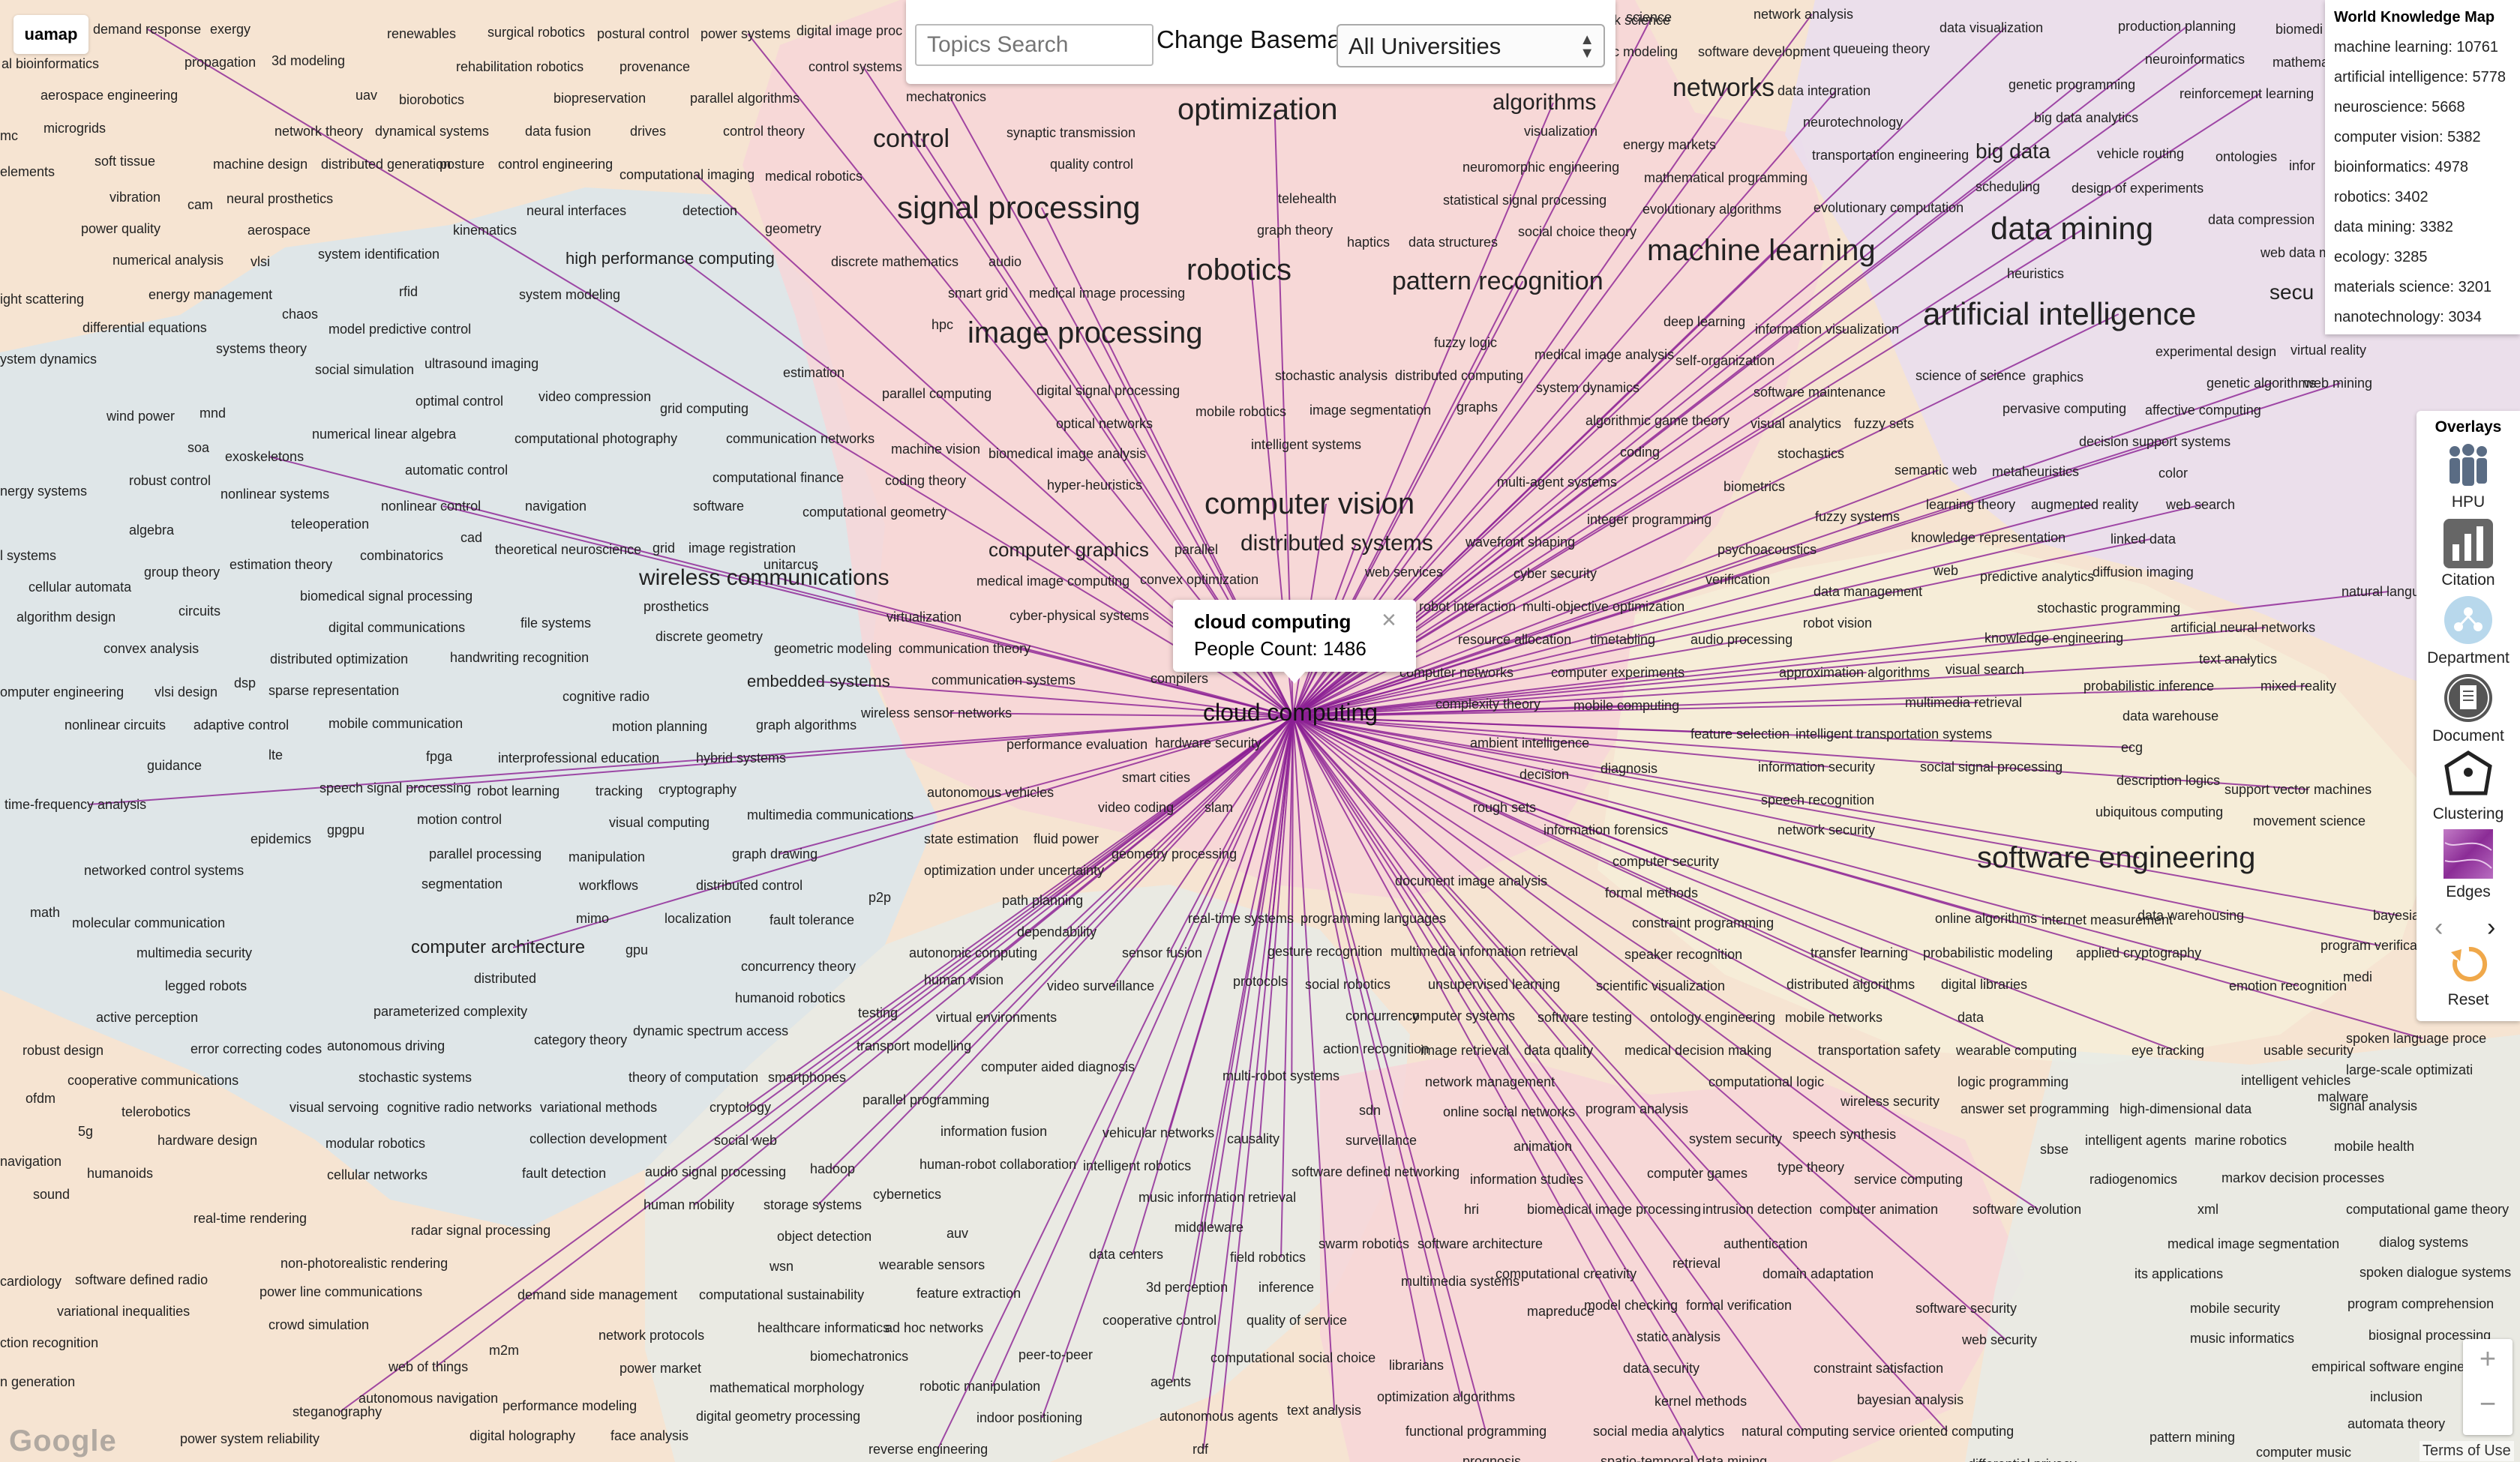 This screenshot has height=1462, width=2520. I want to click on topic-label: wind power, so click(141, 416).